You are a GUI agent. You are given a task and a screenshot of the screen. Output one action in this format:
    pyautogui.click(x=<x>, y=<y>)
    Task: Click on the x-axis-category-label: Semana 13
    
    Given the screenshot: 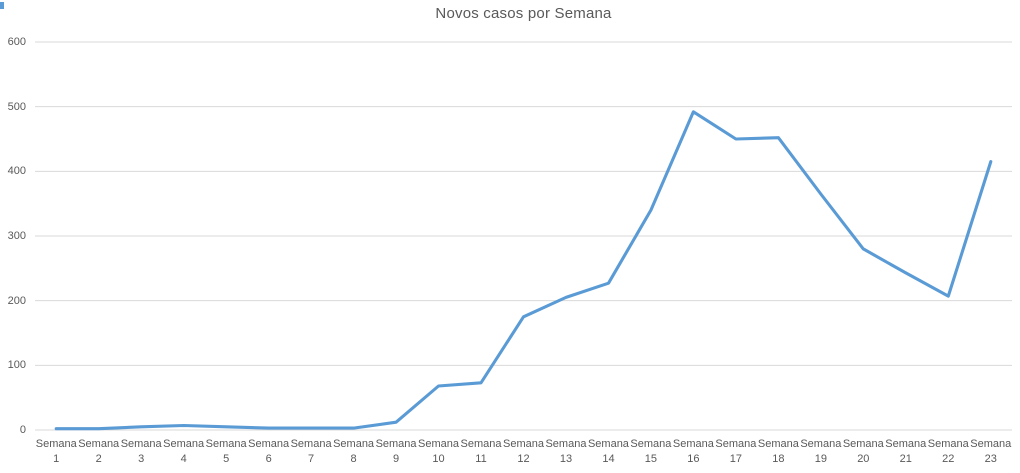 What is the action you would take?
    pyautogui.click(x=566, y=452)
    